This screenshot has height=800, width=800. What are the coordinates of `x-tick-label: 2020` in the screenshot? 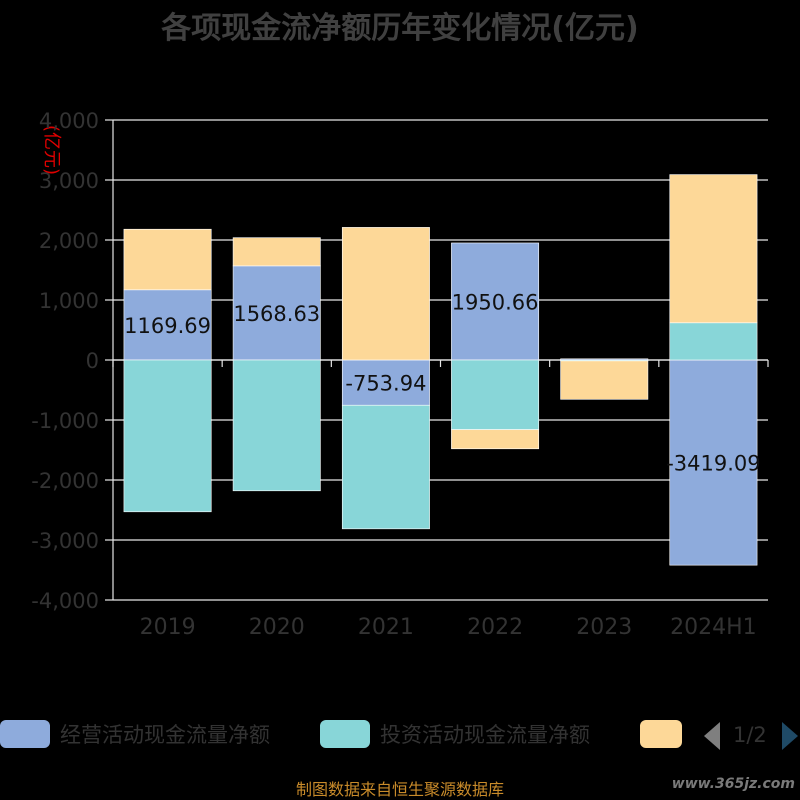 It's located at (277, 627).